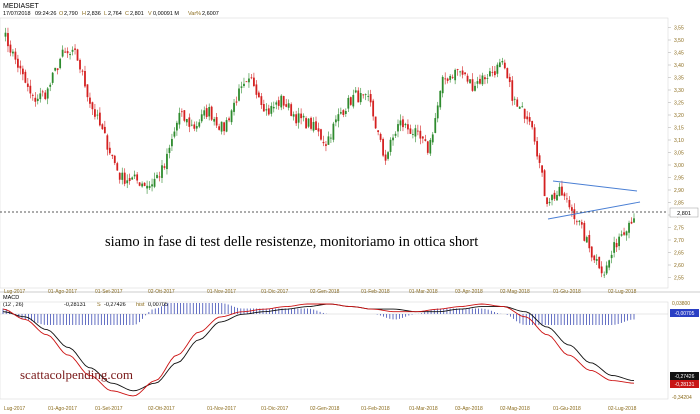 The image size is (700, 414). Describe the element at coordinates (210, 14) in the screenshot. I see `header-var: 2,6007` at that location.